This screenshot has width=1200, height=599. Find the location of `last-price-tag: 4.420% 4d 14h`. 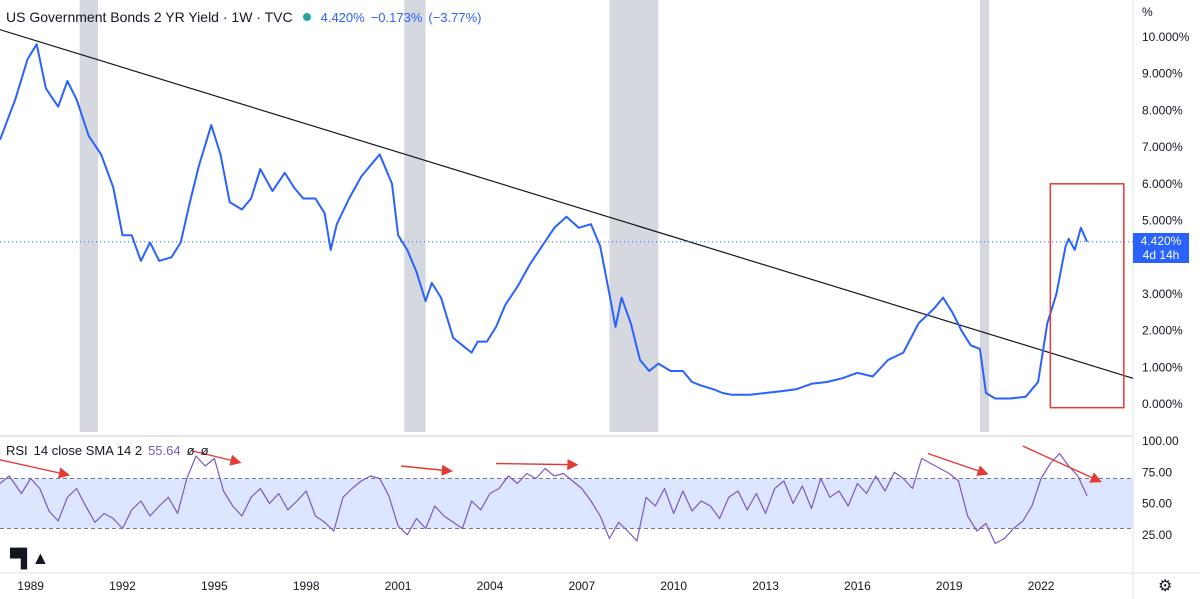

last-price-tag: 4.420% 4d 14h is located at coordinates (1161, 248).